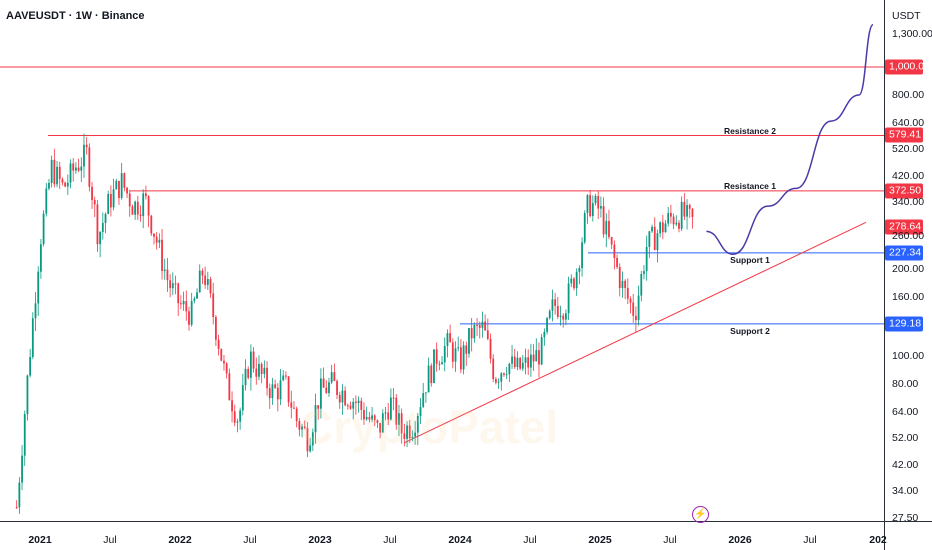 Image resolution: width=932 pixels, height=550 pixels. What do you see at coordinates (908, 123) in the screenshot?
I see `y-tick-label: 640.00` at bounding box center [908, 123].